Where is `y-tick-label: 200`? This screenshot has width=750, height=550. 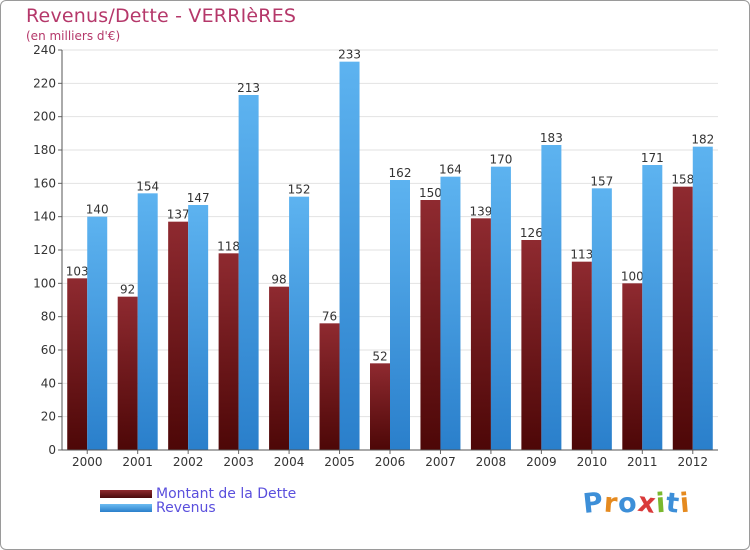 y-tick-label: 200 is located at coordinates (44, 117).